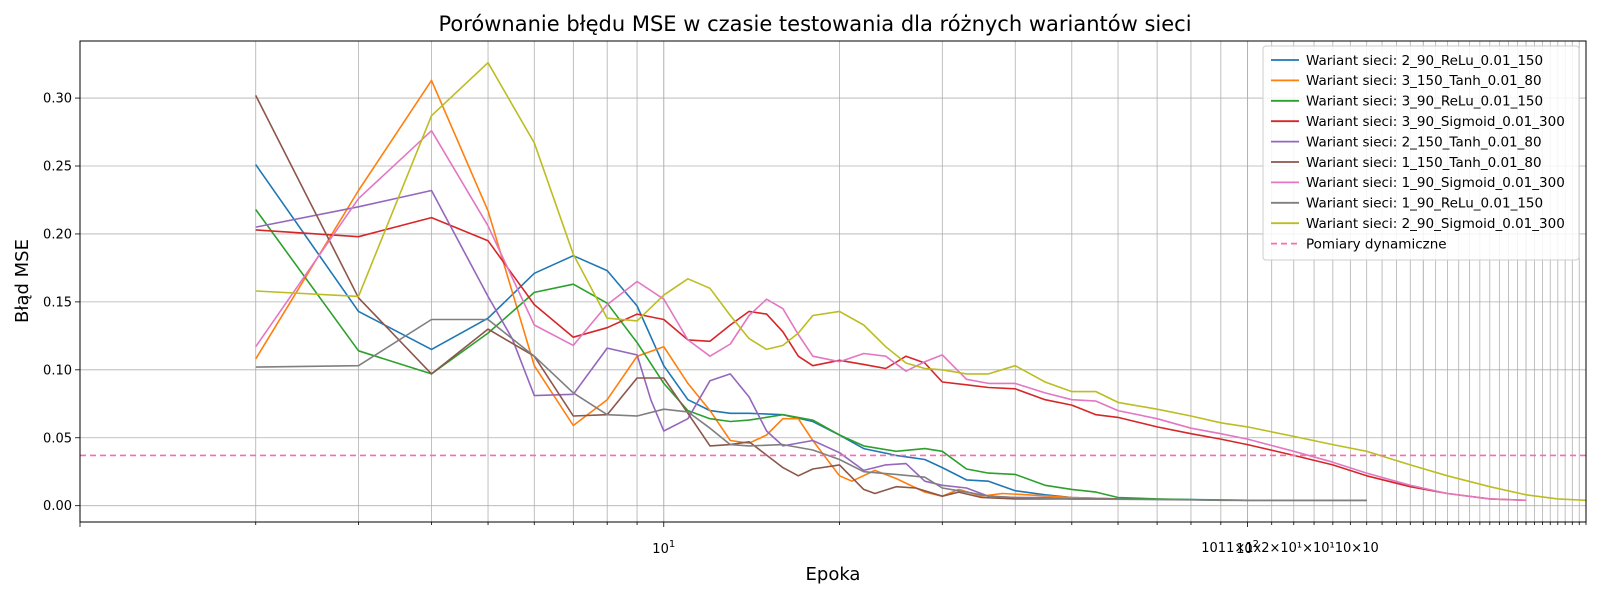  Describe the element at coordinates (833, 574) in the screenshot. I see `x-axis-label: Epoka` at that location.